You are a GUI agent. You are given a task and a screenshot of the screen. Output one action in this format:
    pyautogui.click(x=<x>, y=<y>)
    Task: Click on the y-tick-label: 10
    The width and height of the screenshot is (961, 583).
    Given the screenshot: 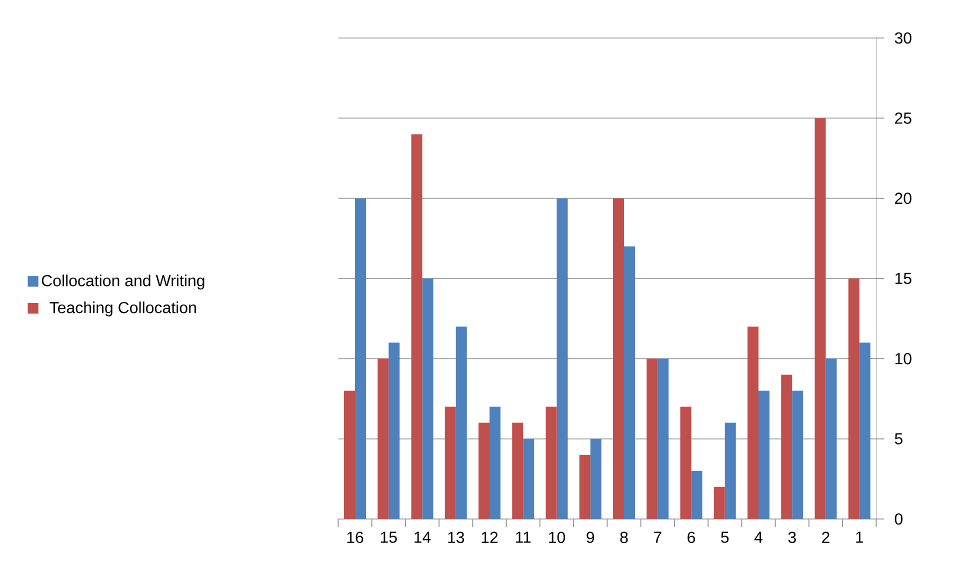 What is the action you would take?
    pyautogui.click(x=903, y=358)
    